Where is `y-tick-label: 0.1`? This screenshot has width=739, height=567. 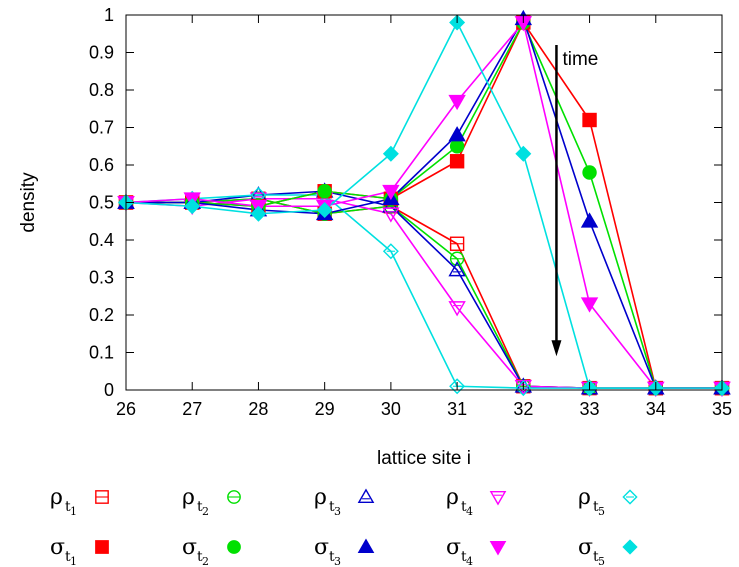
y-tick-label: 0.1 is located at coordinates (101, 353).